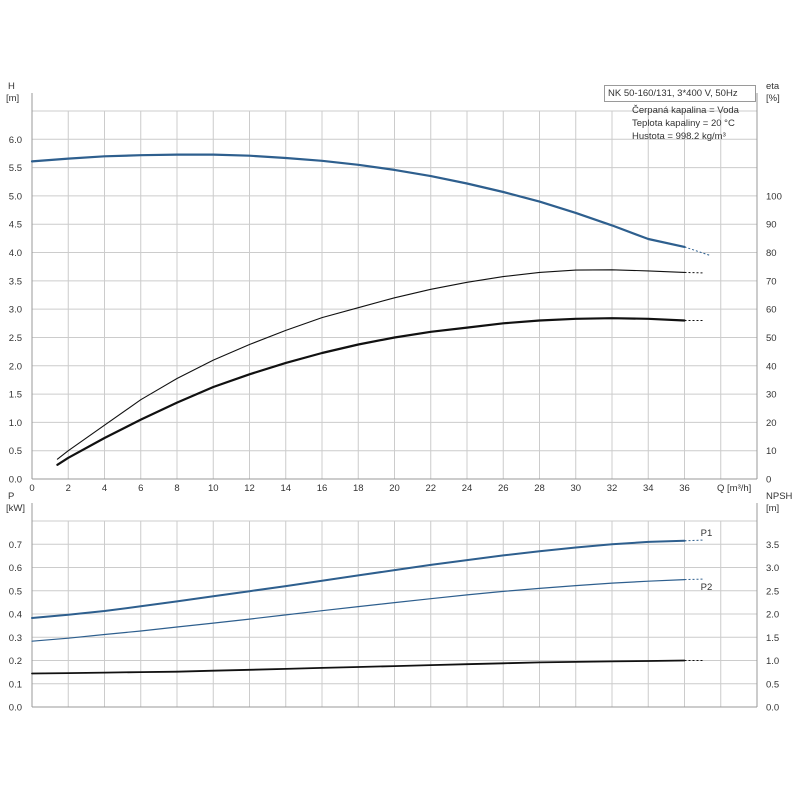  Describe the element at coordinates (15, 545) in the screenshot. I see `y-tick-label-left: 0.7` at that location.